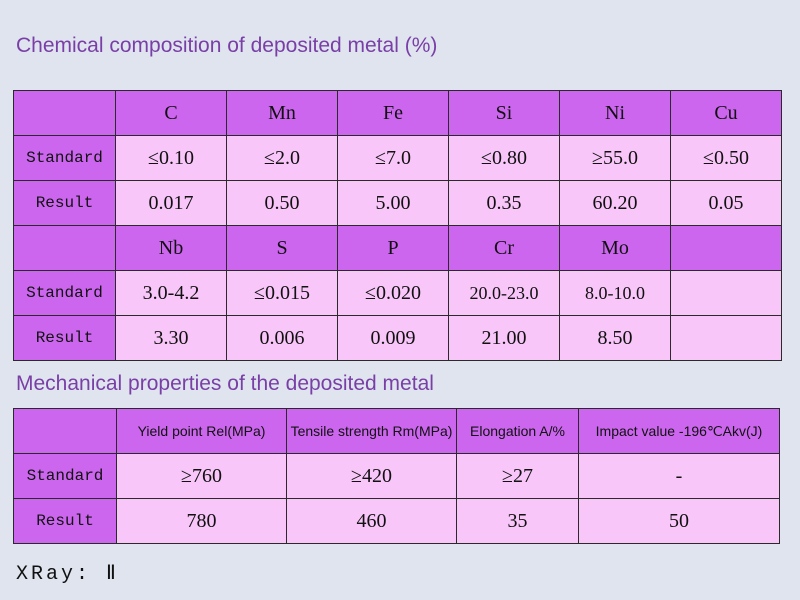  I want to click on standard-label-2: Standard, so click(64, 293).